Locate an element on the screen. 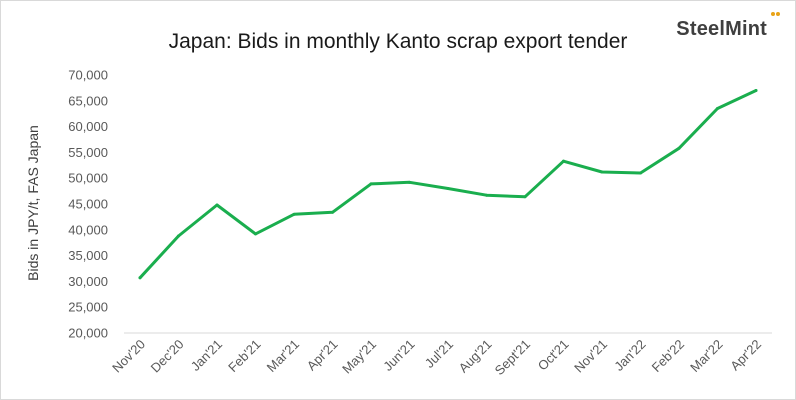 This screenshot has height=400, width=796. x-tick-label: Jan'21 is located at coordinates (206, 355).